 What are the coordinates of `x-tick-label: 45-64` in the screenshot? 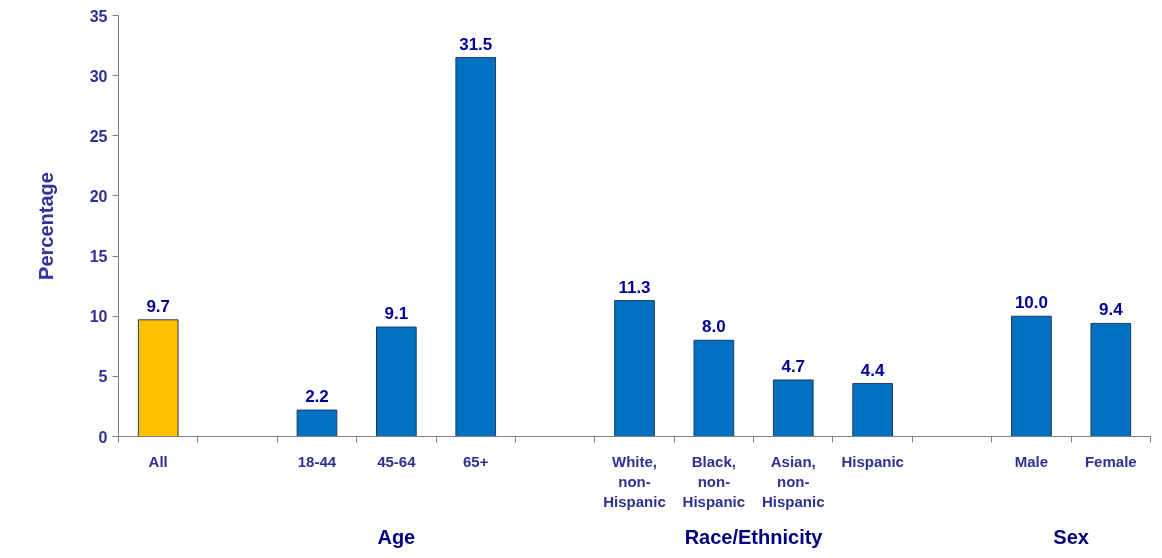 It's located at (397, 461).